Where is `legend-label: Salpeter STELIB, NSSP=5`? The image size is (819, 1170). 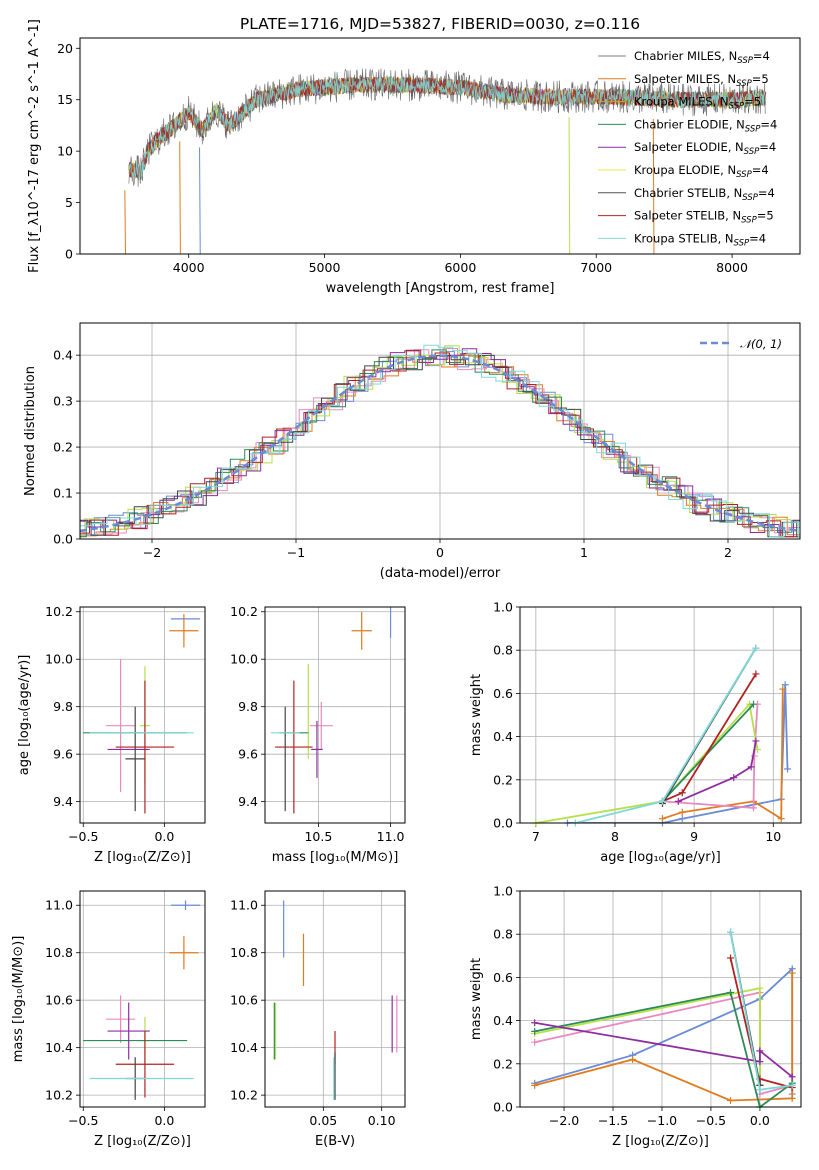 legend-label: Salpeter STELIB, NSSP=5 is located at coordinates (704, 217).